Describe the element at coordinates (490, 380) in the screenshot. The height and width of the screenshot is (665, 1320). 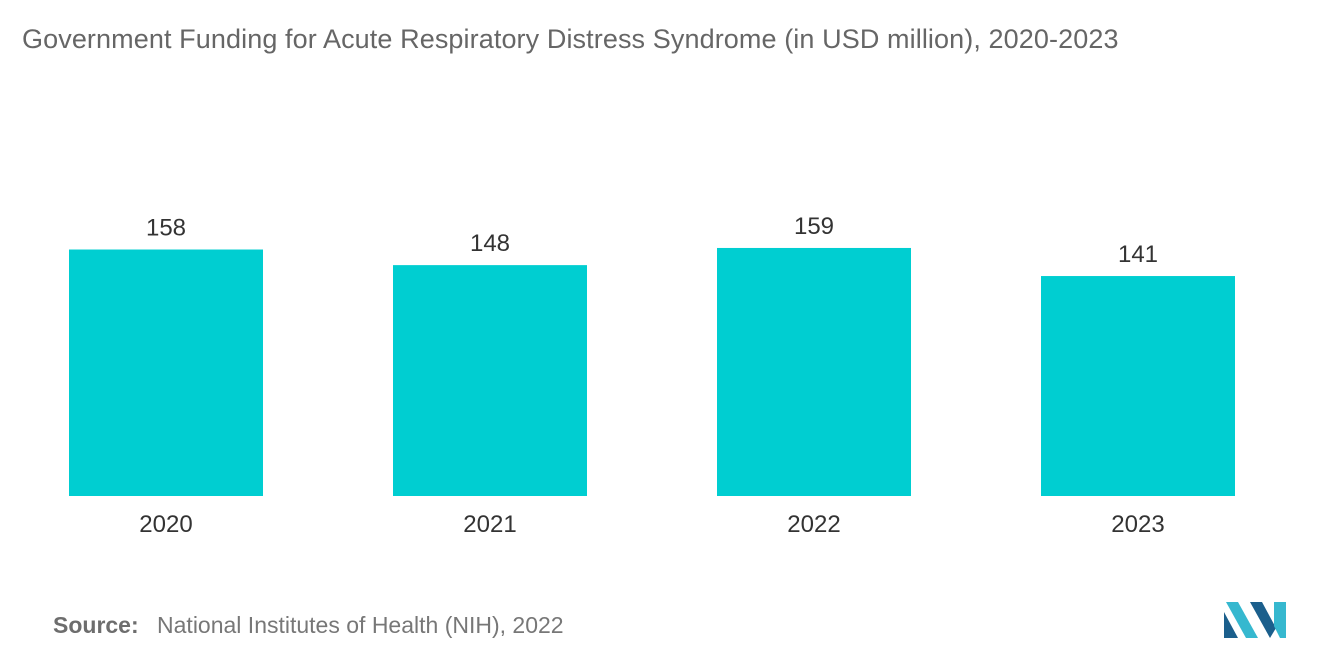
I see `bar-2021` at that location.